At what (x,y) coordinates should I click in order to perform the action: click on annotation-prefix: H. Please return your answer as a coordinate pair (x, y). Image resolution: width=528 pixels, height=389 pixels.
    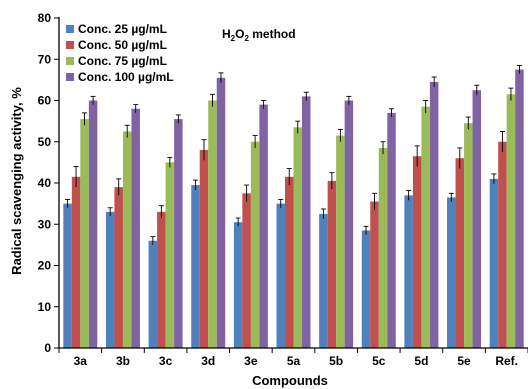
    Looking at the image, I should click on (226, 34).